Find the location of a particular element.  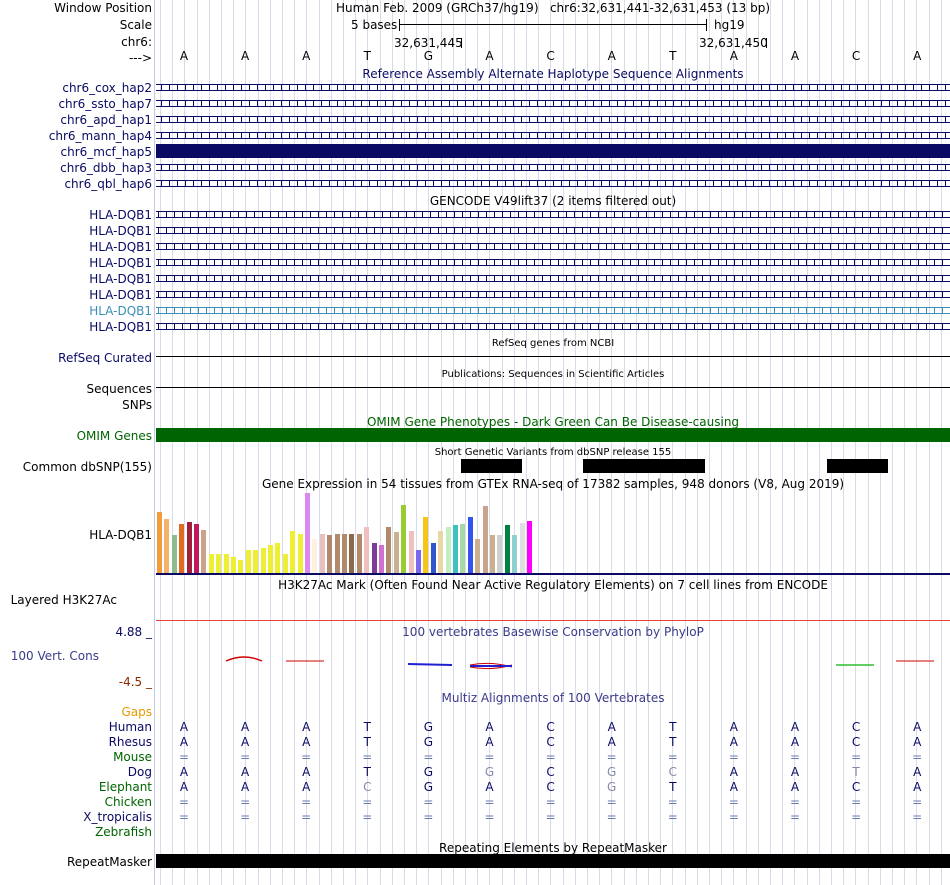

gencode-label-3: HLA-DQB1 is located at coordinates (120, 247).